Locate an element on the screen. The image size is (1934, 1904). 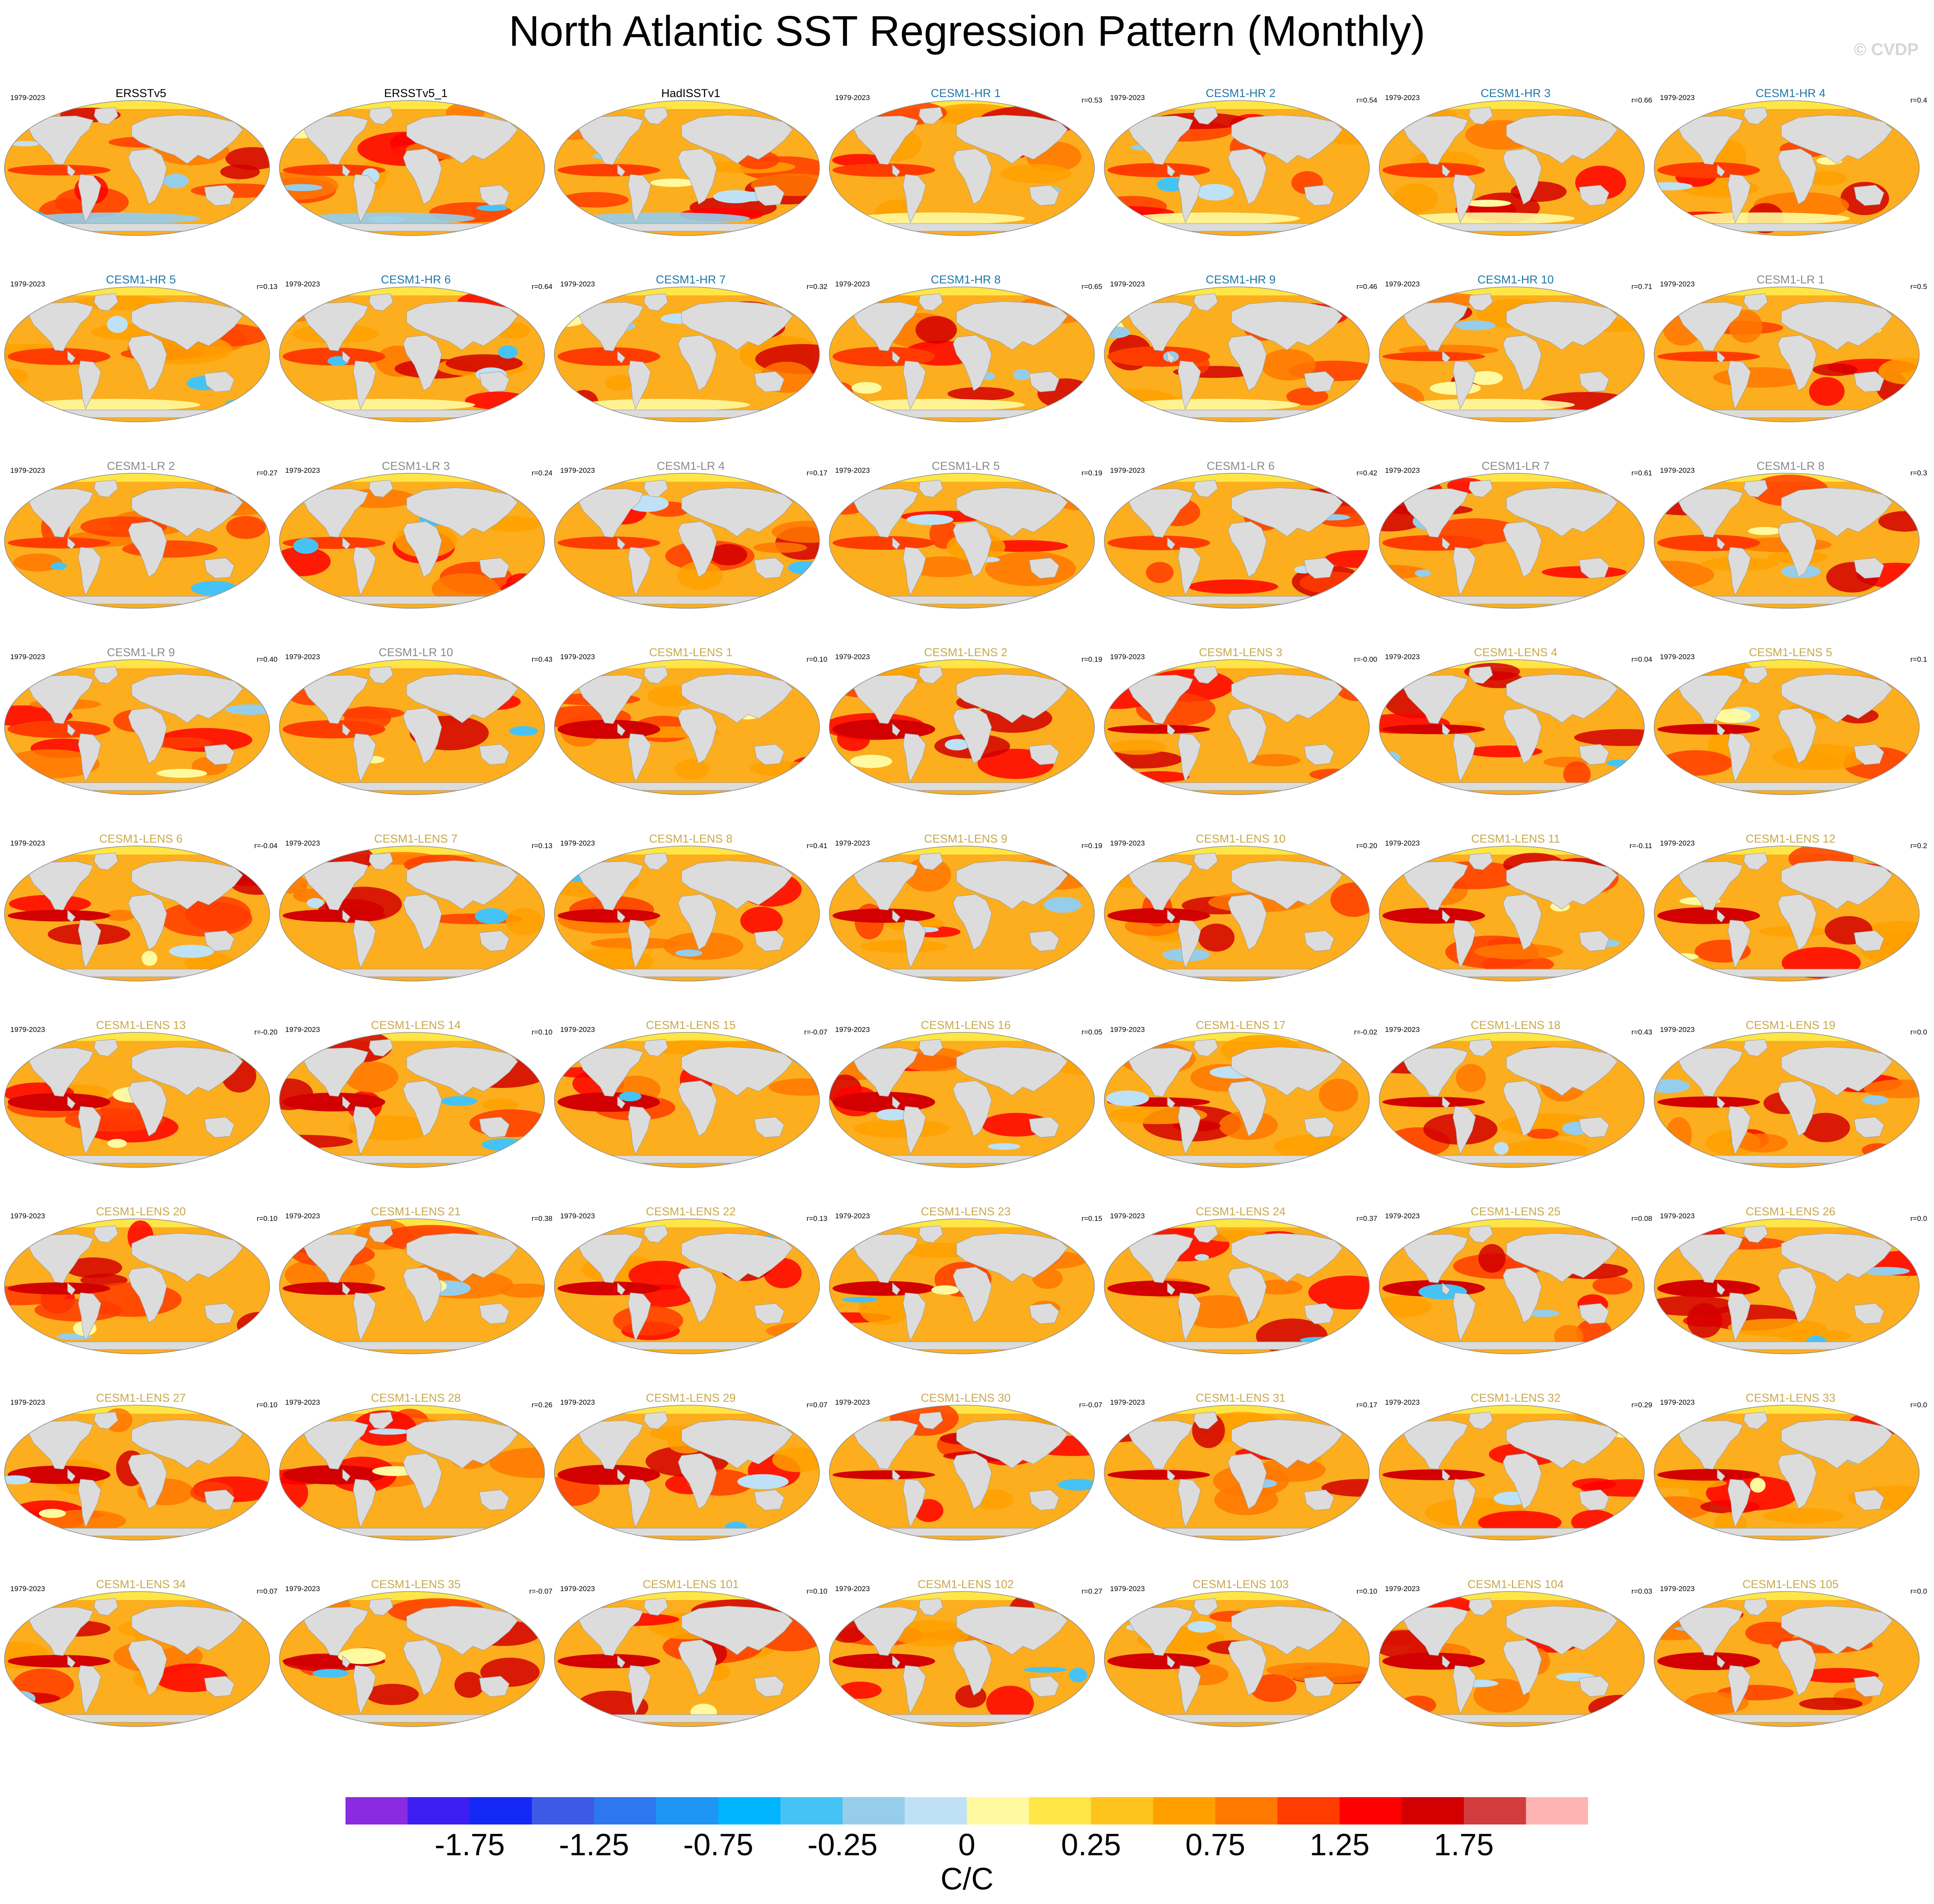
map-panel: CESM1-HR 5 1979-2023 r=0.13 is located at coordinates (140, 366).